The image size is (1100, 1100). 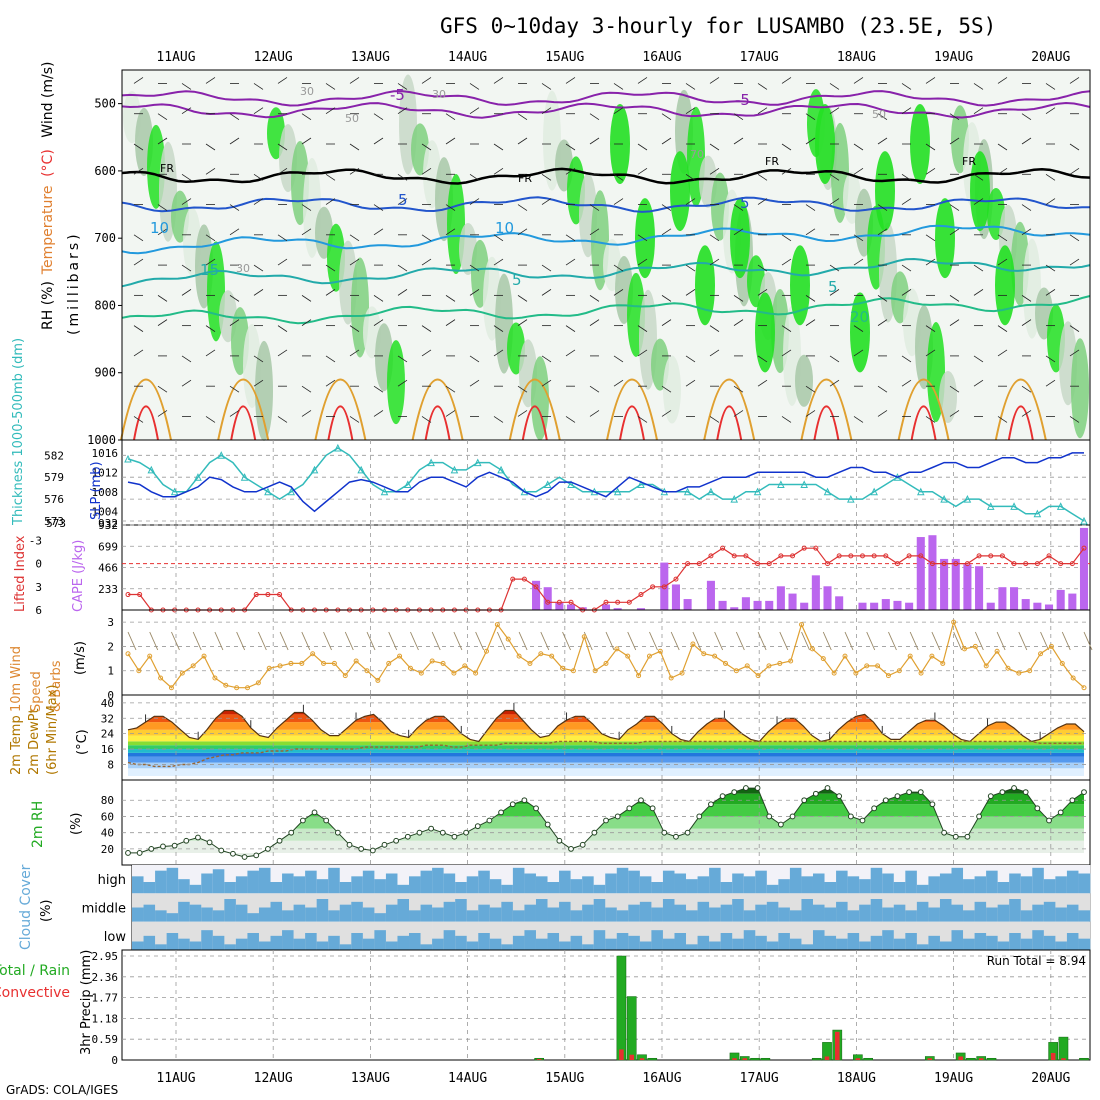 What do you see at coordinates (48, 163) in the screenshot?
I see `ylabel-part: (°C)` at bounding box center [48, 163].